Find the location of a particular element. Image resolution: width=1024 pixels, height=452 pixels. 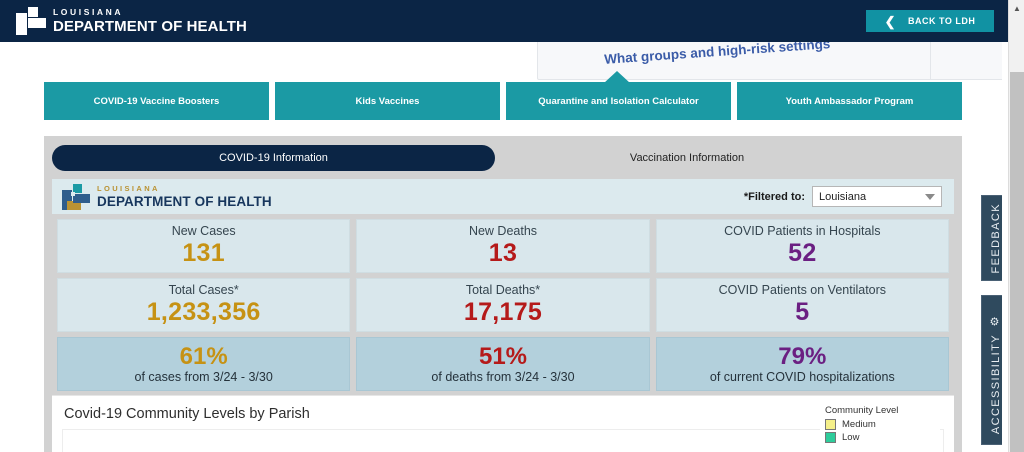

stat-card-patients-in-hospitals-label: COVID Patients in Hospitals is located at coordinates (802, 230).